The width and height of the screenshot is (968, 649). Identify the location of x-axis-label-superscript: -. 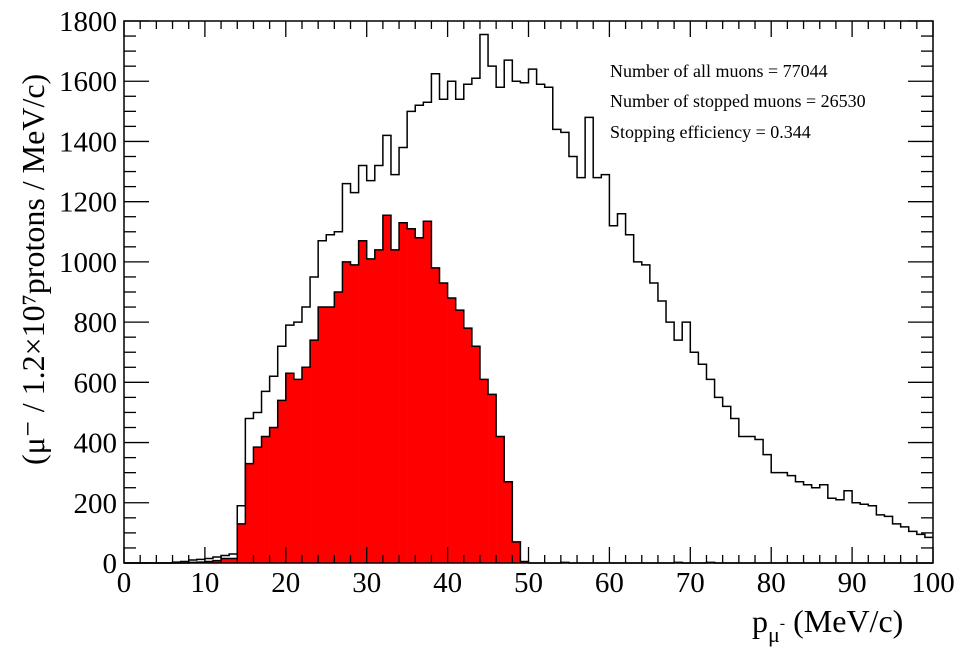
(782, 623).